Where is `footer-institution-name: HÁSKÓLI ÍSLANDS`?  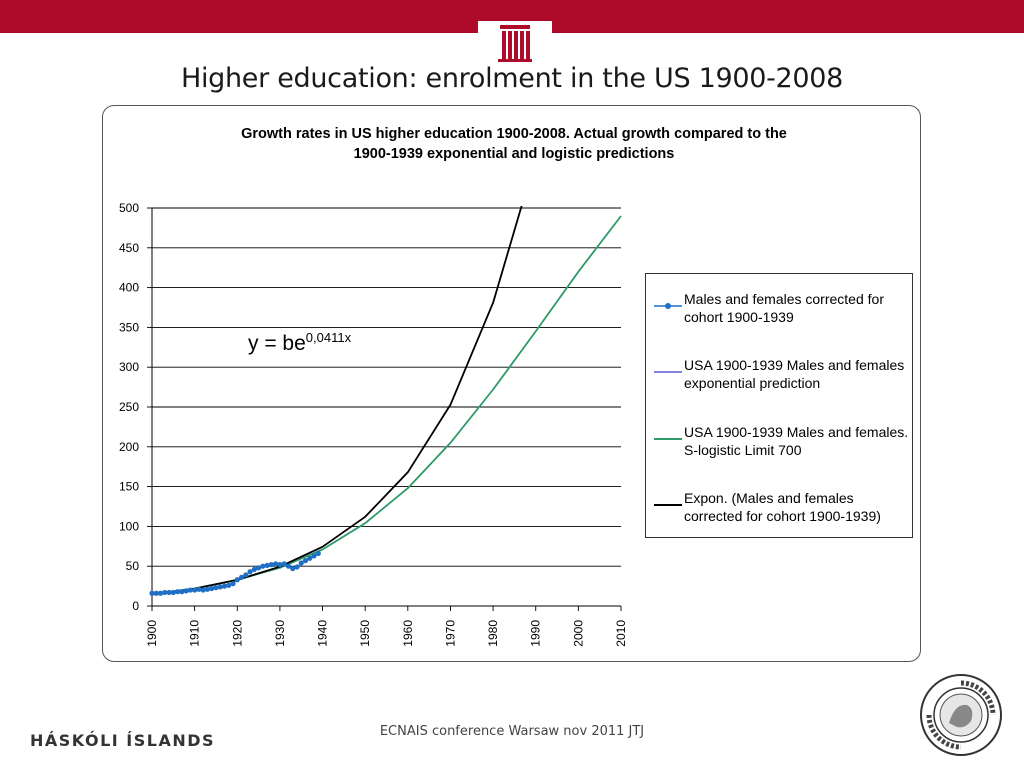
footer-institution-name: HÁSKÓLI ÍSLANDS is located at coordinates (123, 740).